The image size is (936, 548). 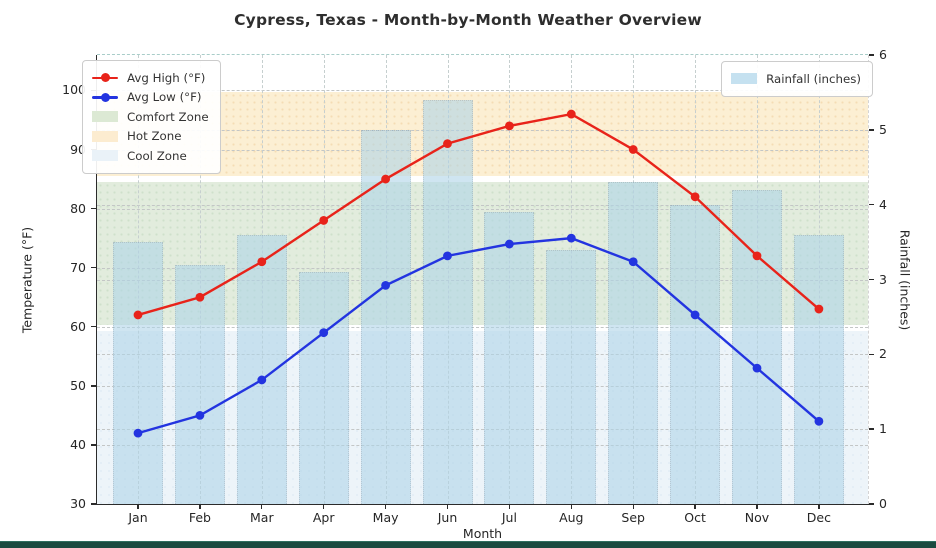 I want to click on legend-label: Hot Zone, so click(x=154, y=136).